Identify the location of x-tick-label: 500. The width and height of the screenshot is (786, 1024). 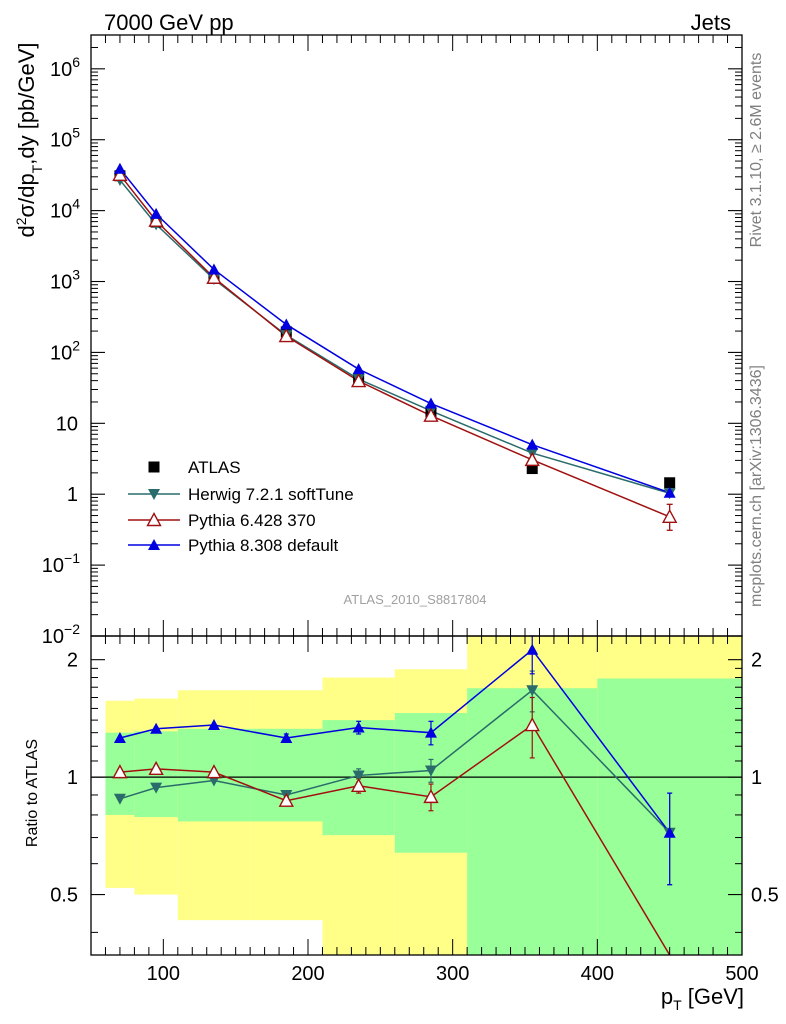
(741, 974).